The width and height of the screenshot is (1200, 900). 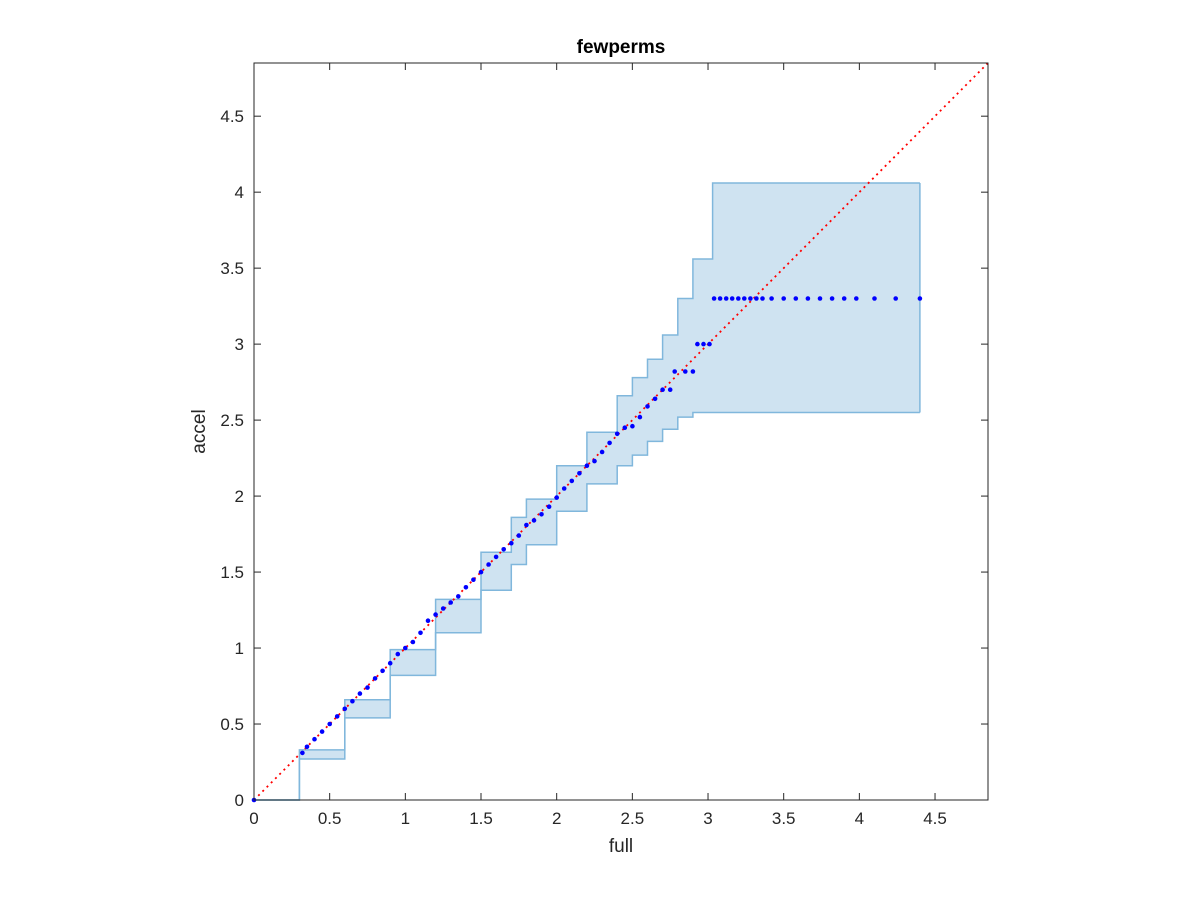 I want to click on y-tick-label: 3.5, so click(x=232, y=268).